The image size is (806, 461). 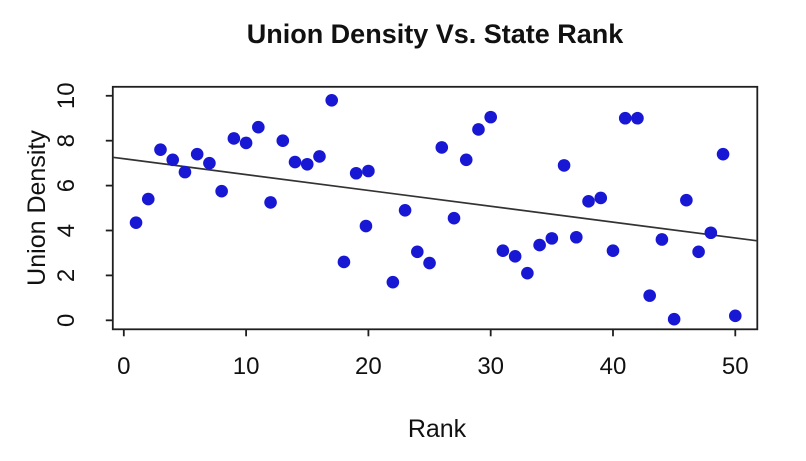 What do you see at coordinates (368, 366) in the screenshot?
I see `x-tick-label: 20` at bounding box center [368, 366].